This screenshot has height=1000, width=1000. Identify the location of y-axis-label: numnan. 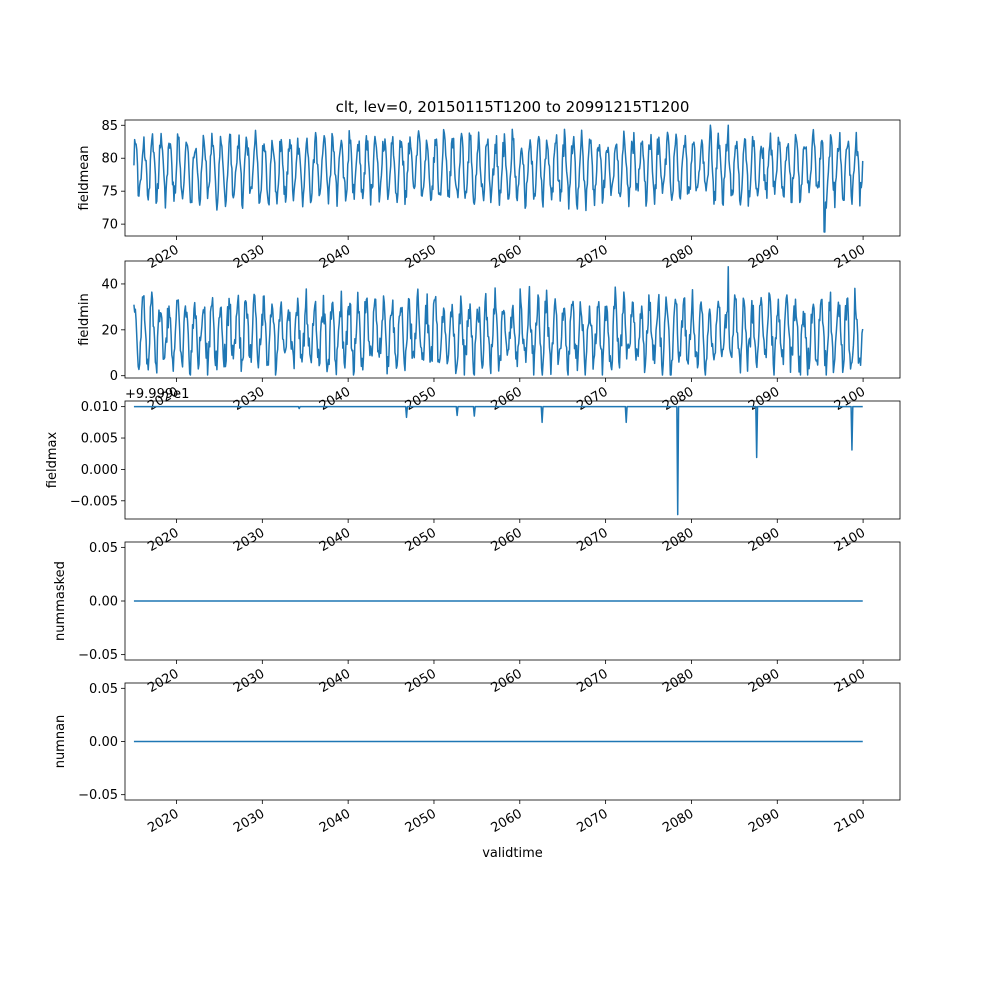
(60, 742).